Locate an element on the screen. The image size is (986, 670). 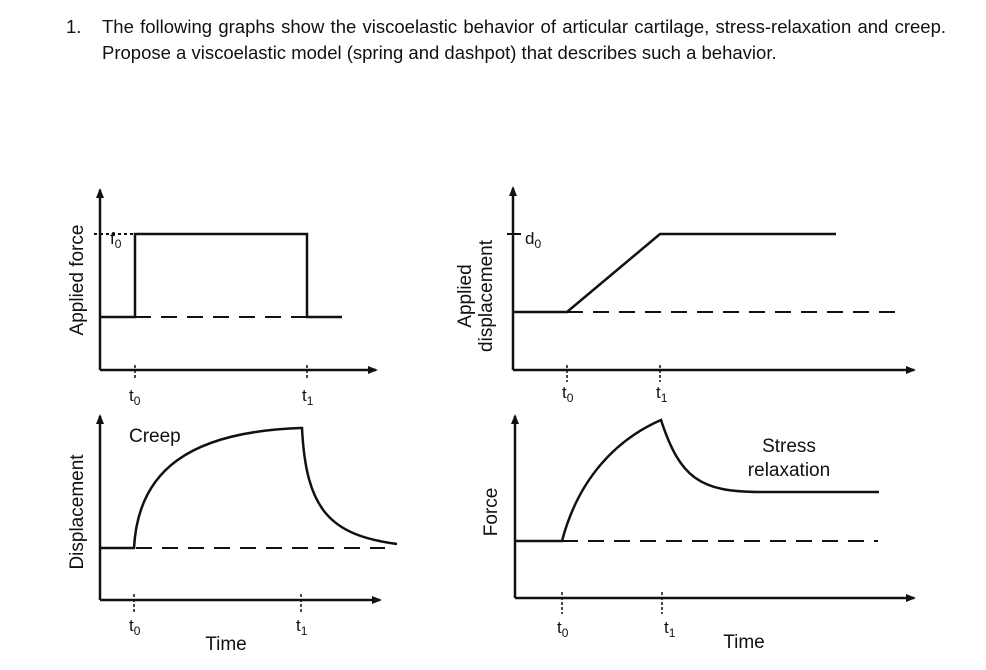
y-axis-label-line1: Applied is located at coordinates (465, 295).